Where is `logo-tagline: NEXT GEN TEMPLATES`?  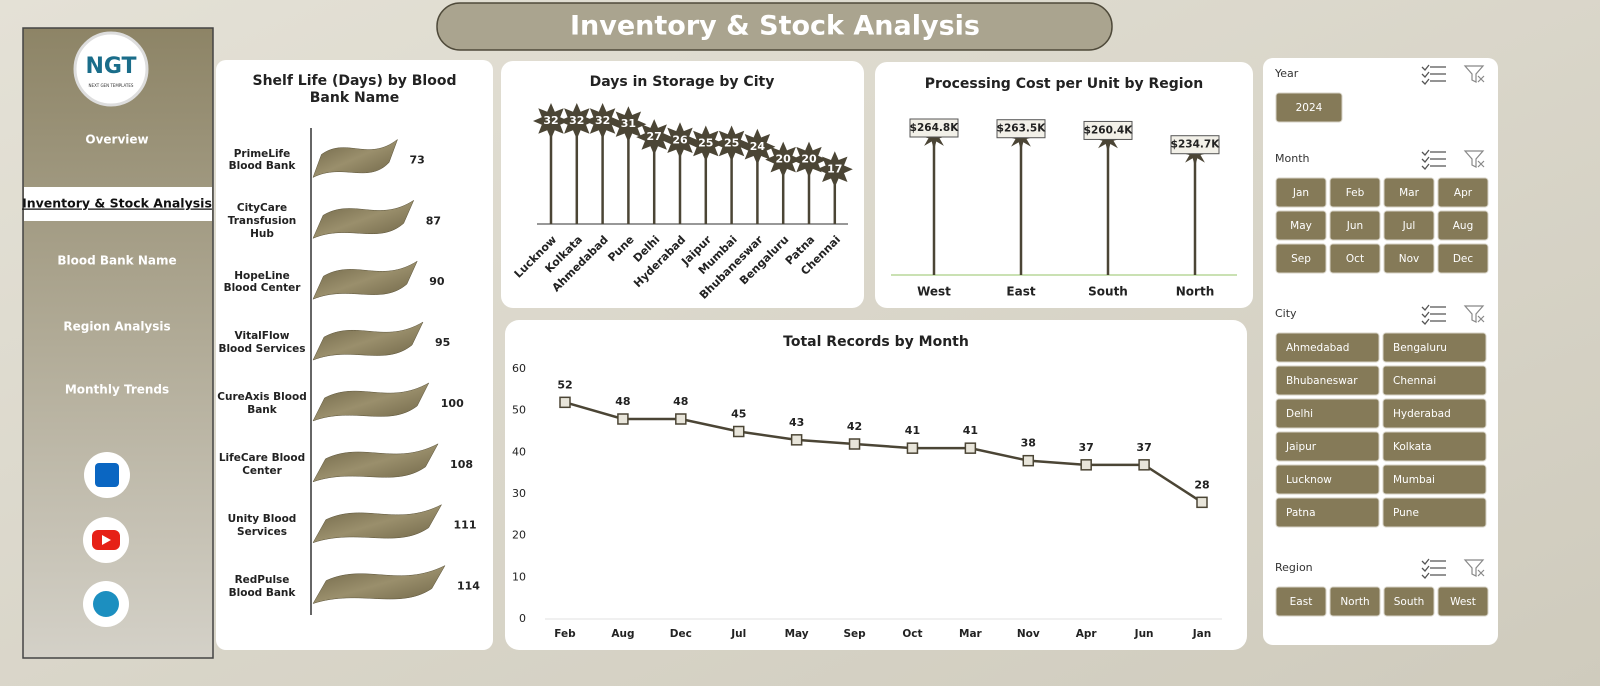 logo-tagline: NEXT GEN TEMPLATES is located at coordinates (111, 85).